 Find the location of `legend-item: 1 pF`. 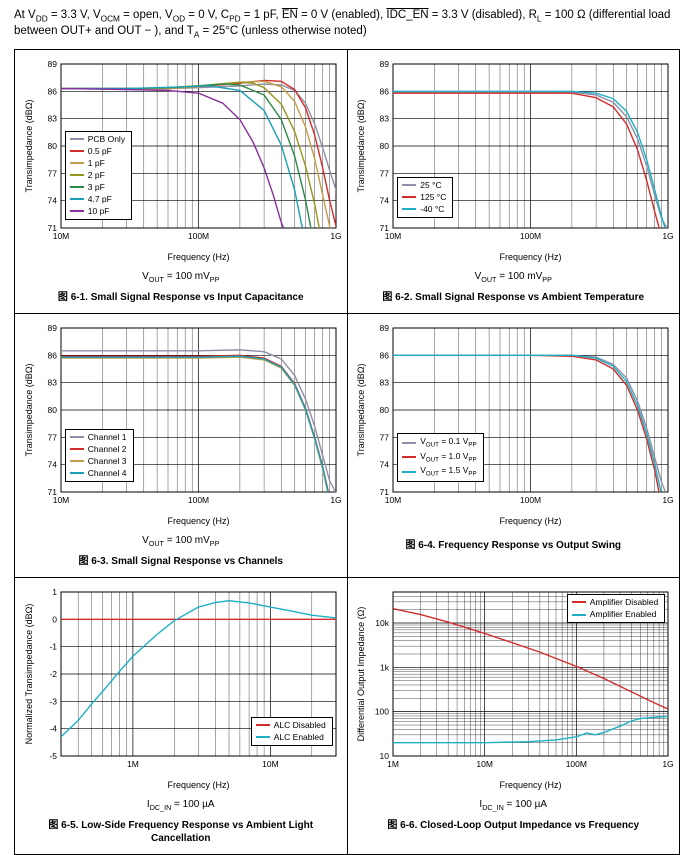

legend-item: 1 pF is located at coordinates (97, 163).